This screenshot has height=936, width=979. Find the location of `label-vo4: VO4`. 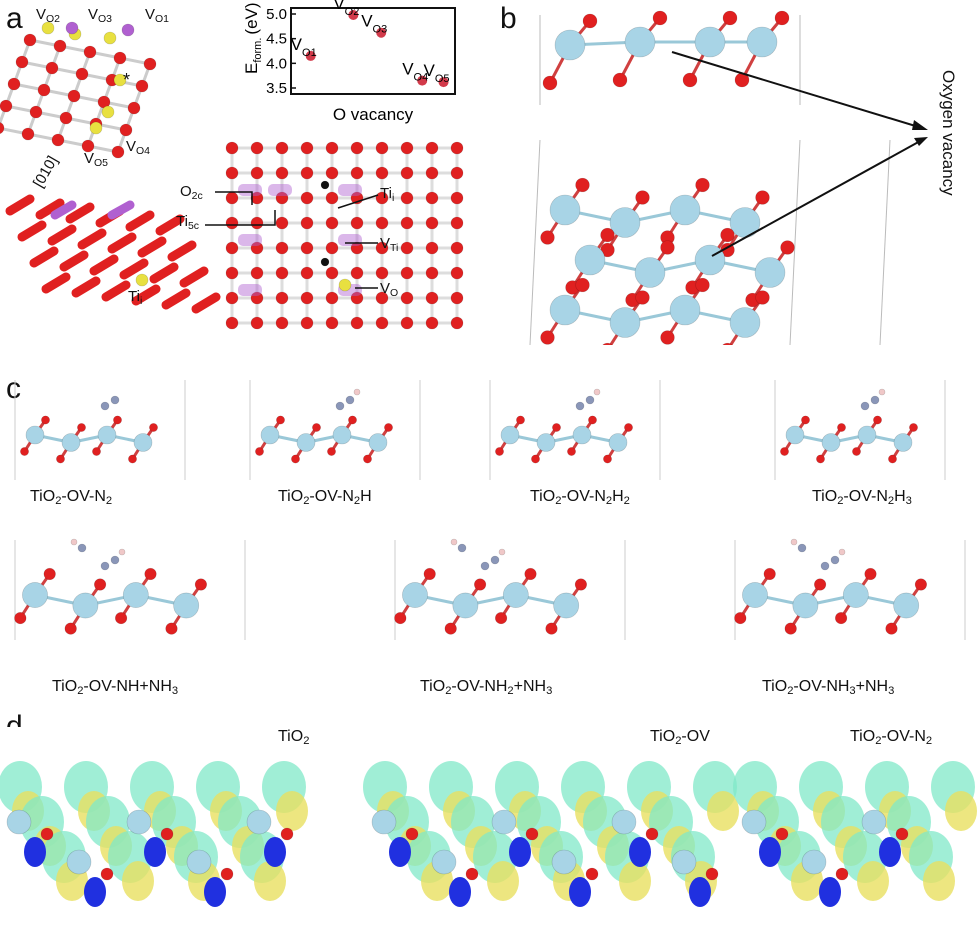

label-vo4: VO4 is located at coordinates (138, 147).